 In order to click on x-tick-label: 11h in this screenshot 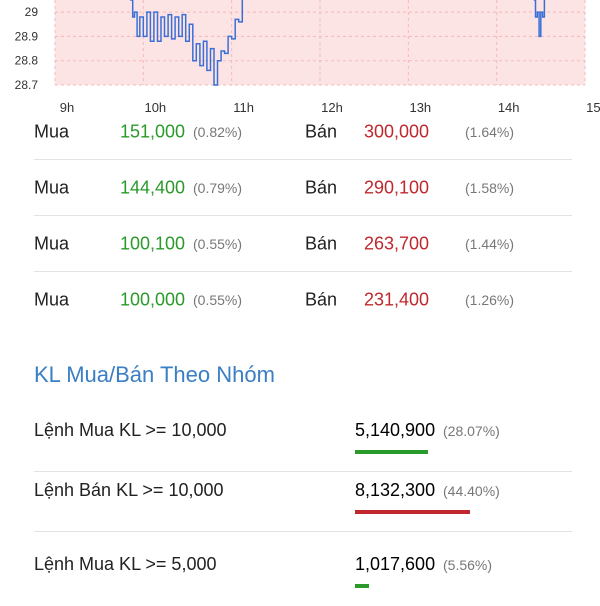, I will do `click(243, 107)`.